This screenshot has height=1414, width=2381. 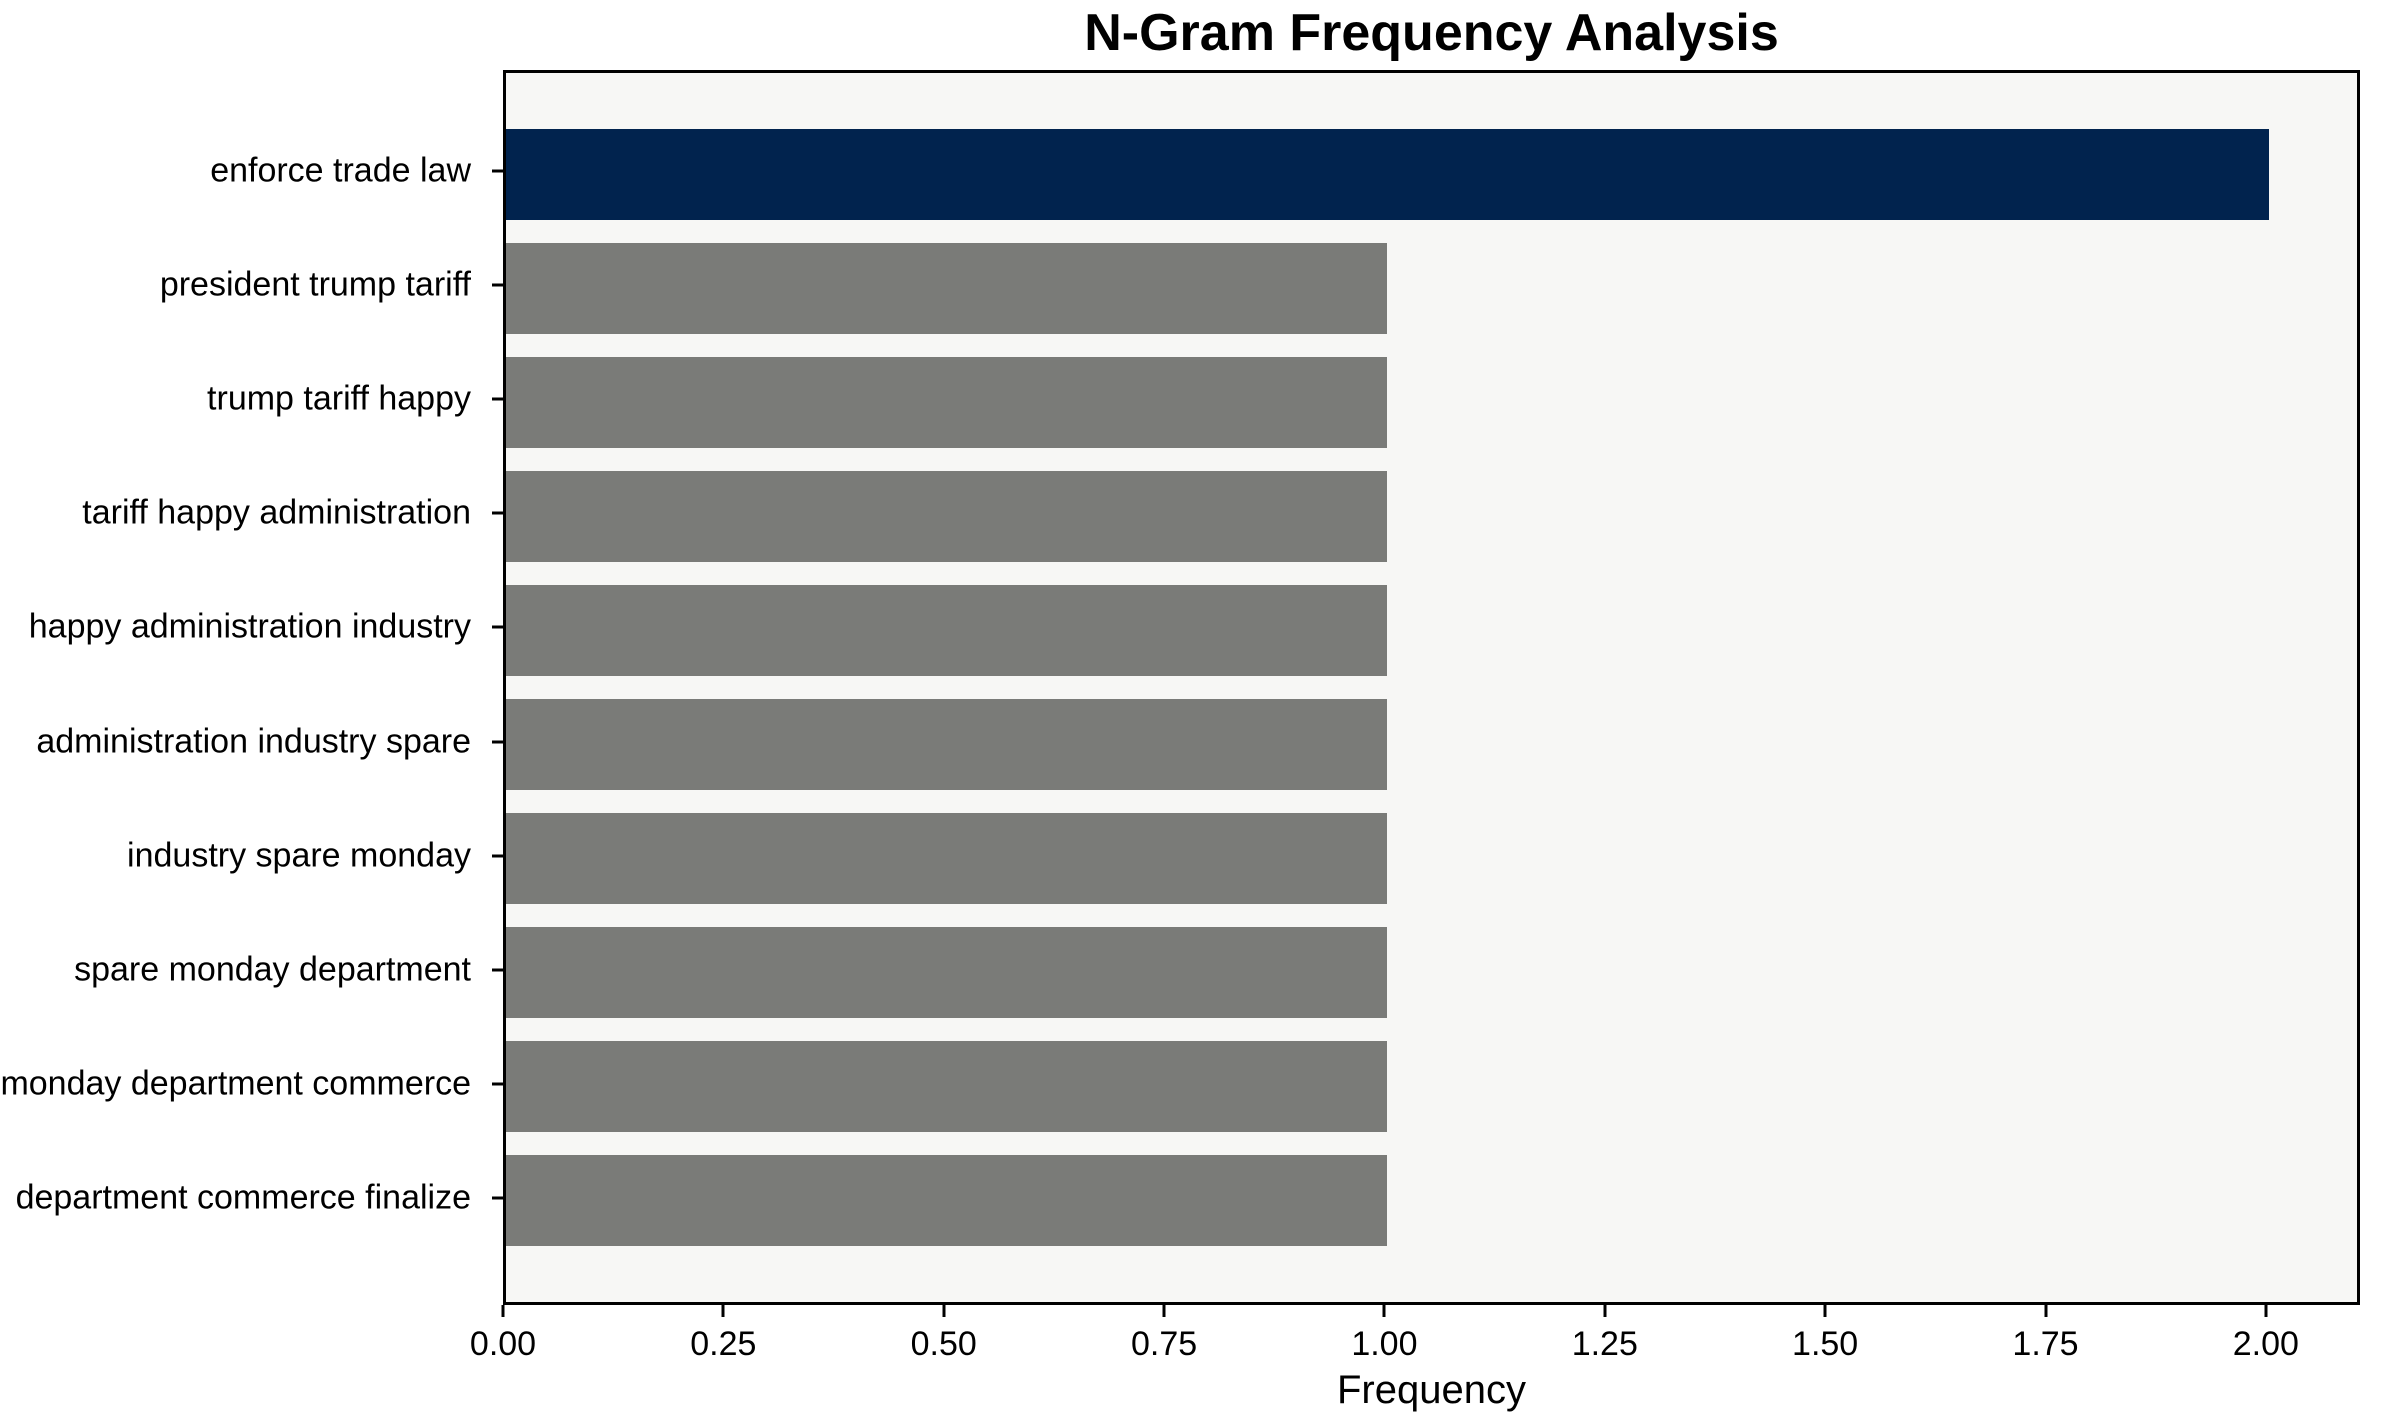 What do you see at coordinates (1387, 174) in the screenshot?
I see `bar-enforce-trade-law` at bounding box center [1387, 174].